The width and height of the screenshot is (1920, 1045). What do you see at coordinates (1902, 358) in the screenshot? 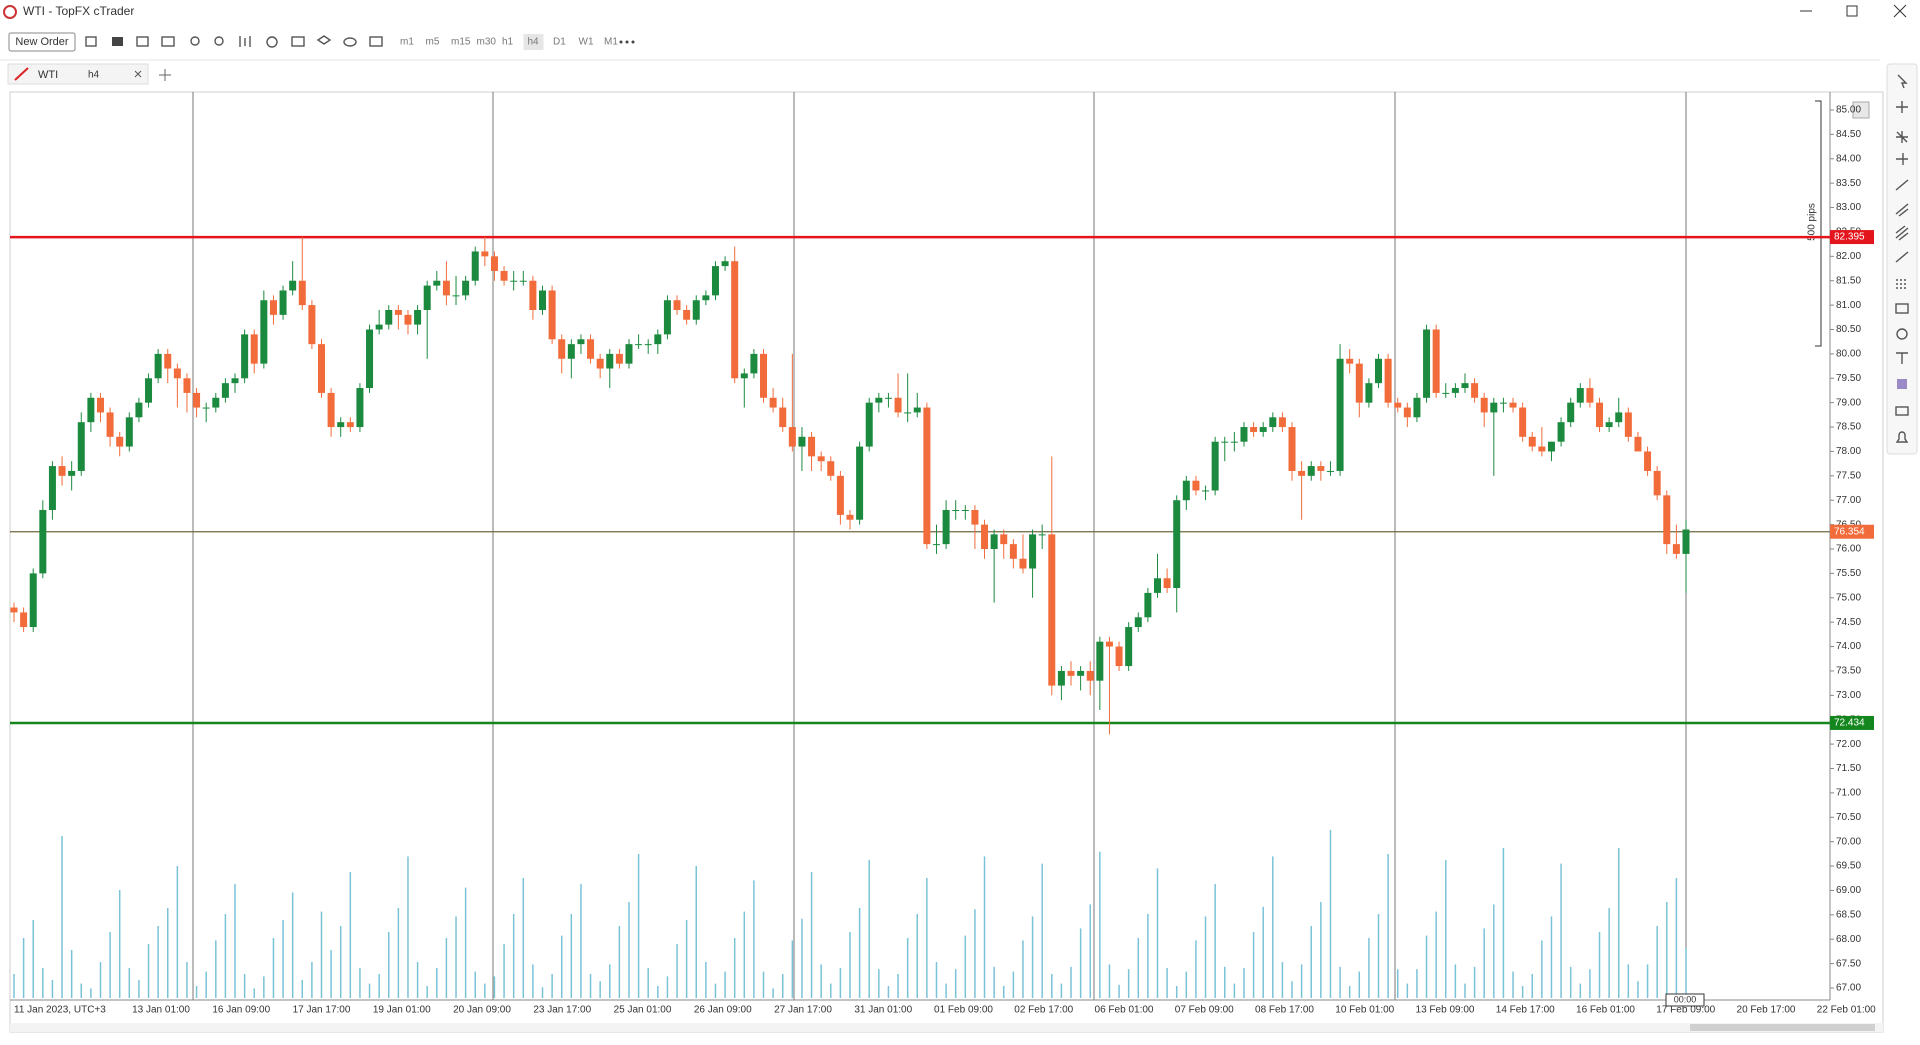
I see `text-tool` at bounding box center [1902, 358].